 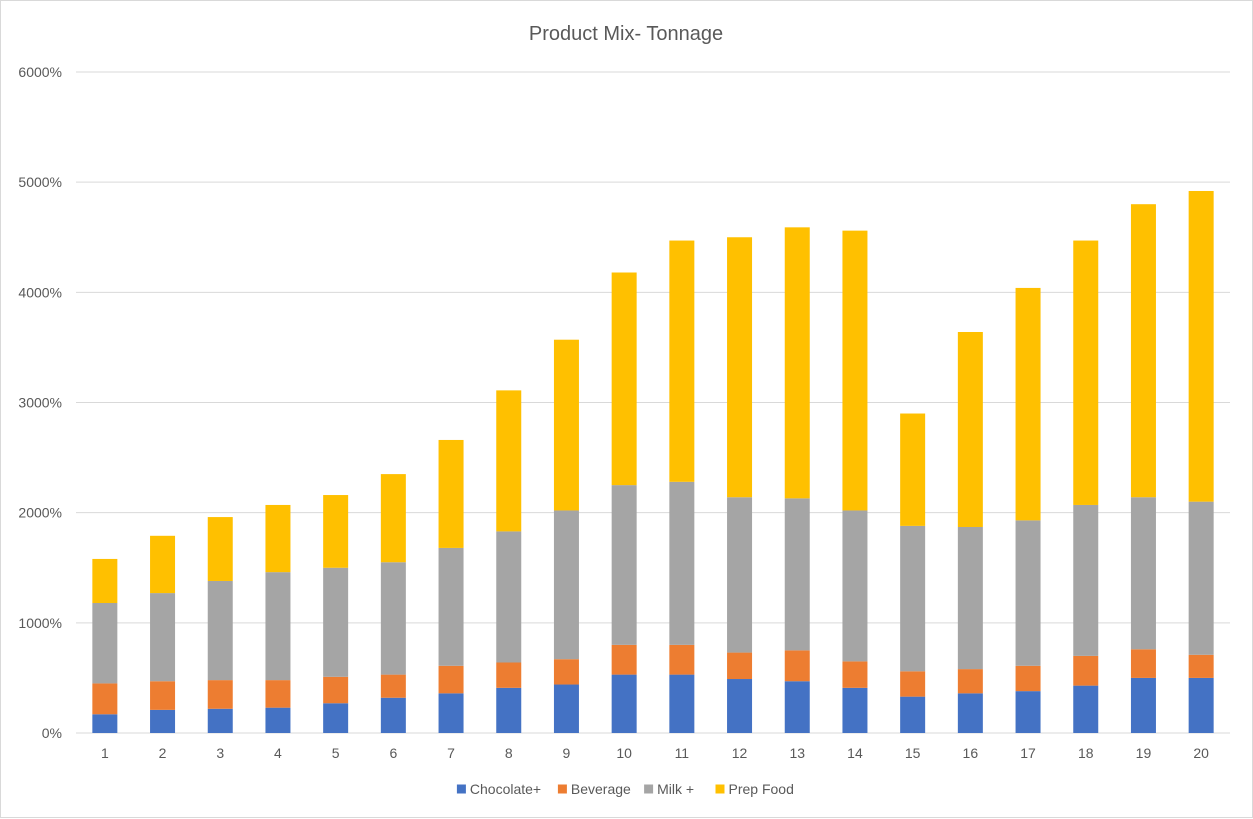 I want to click on legend-label: Chocolate+, so click(x=505, y=789).